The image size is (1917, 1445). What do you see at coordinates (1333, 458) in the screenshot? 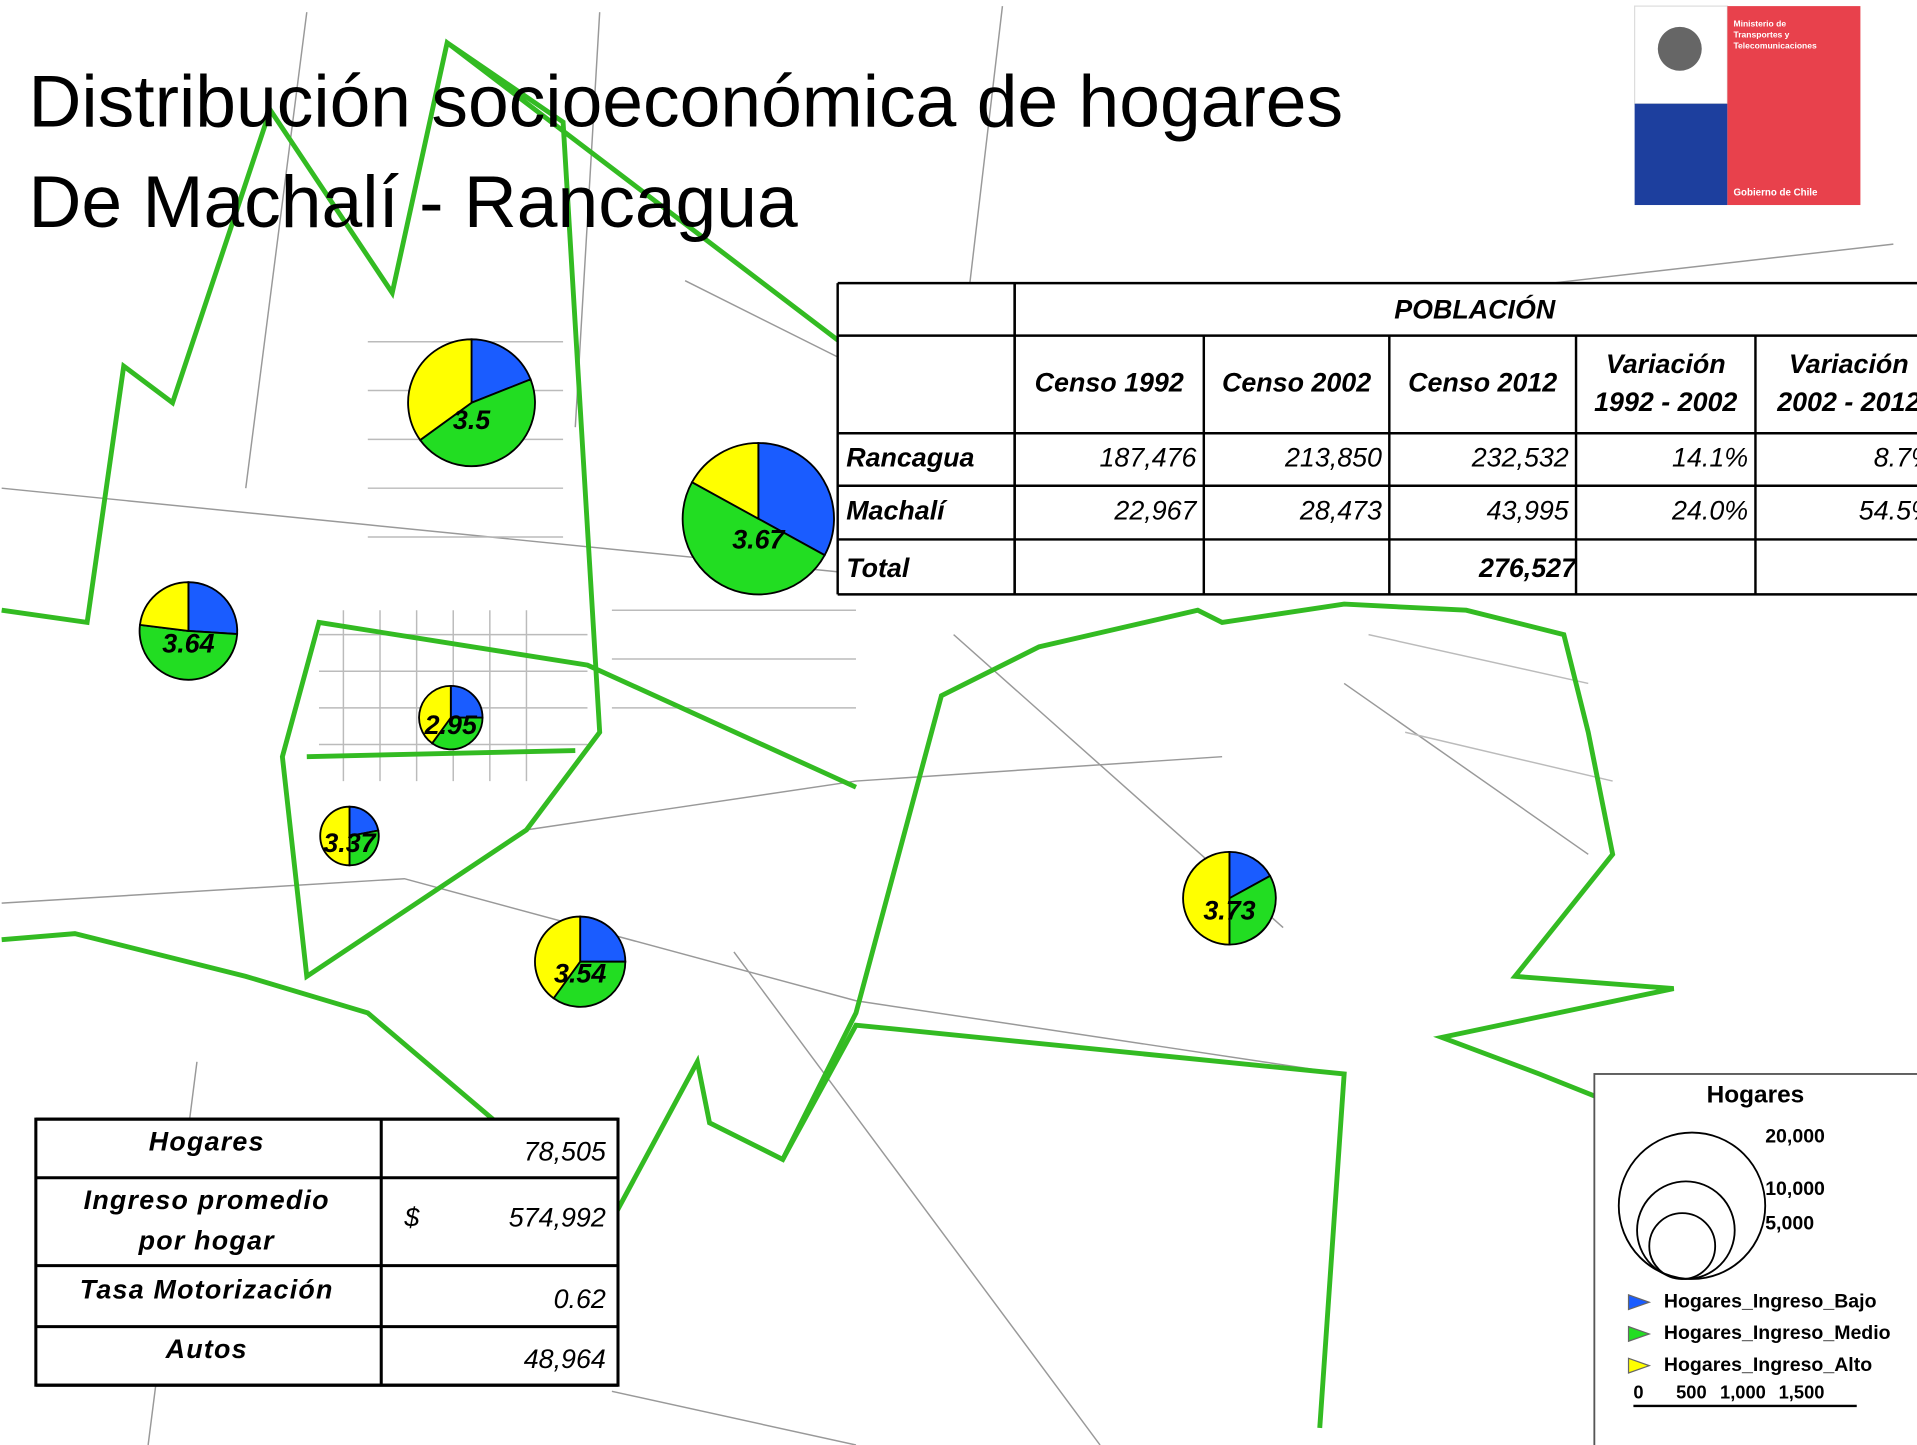
I see `table-cell: 213,850` at bounding box center [1333, 458].